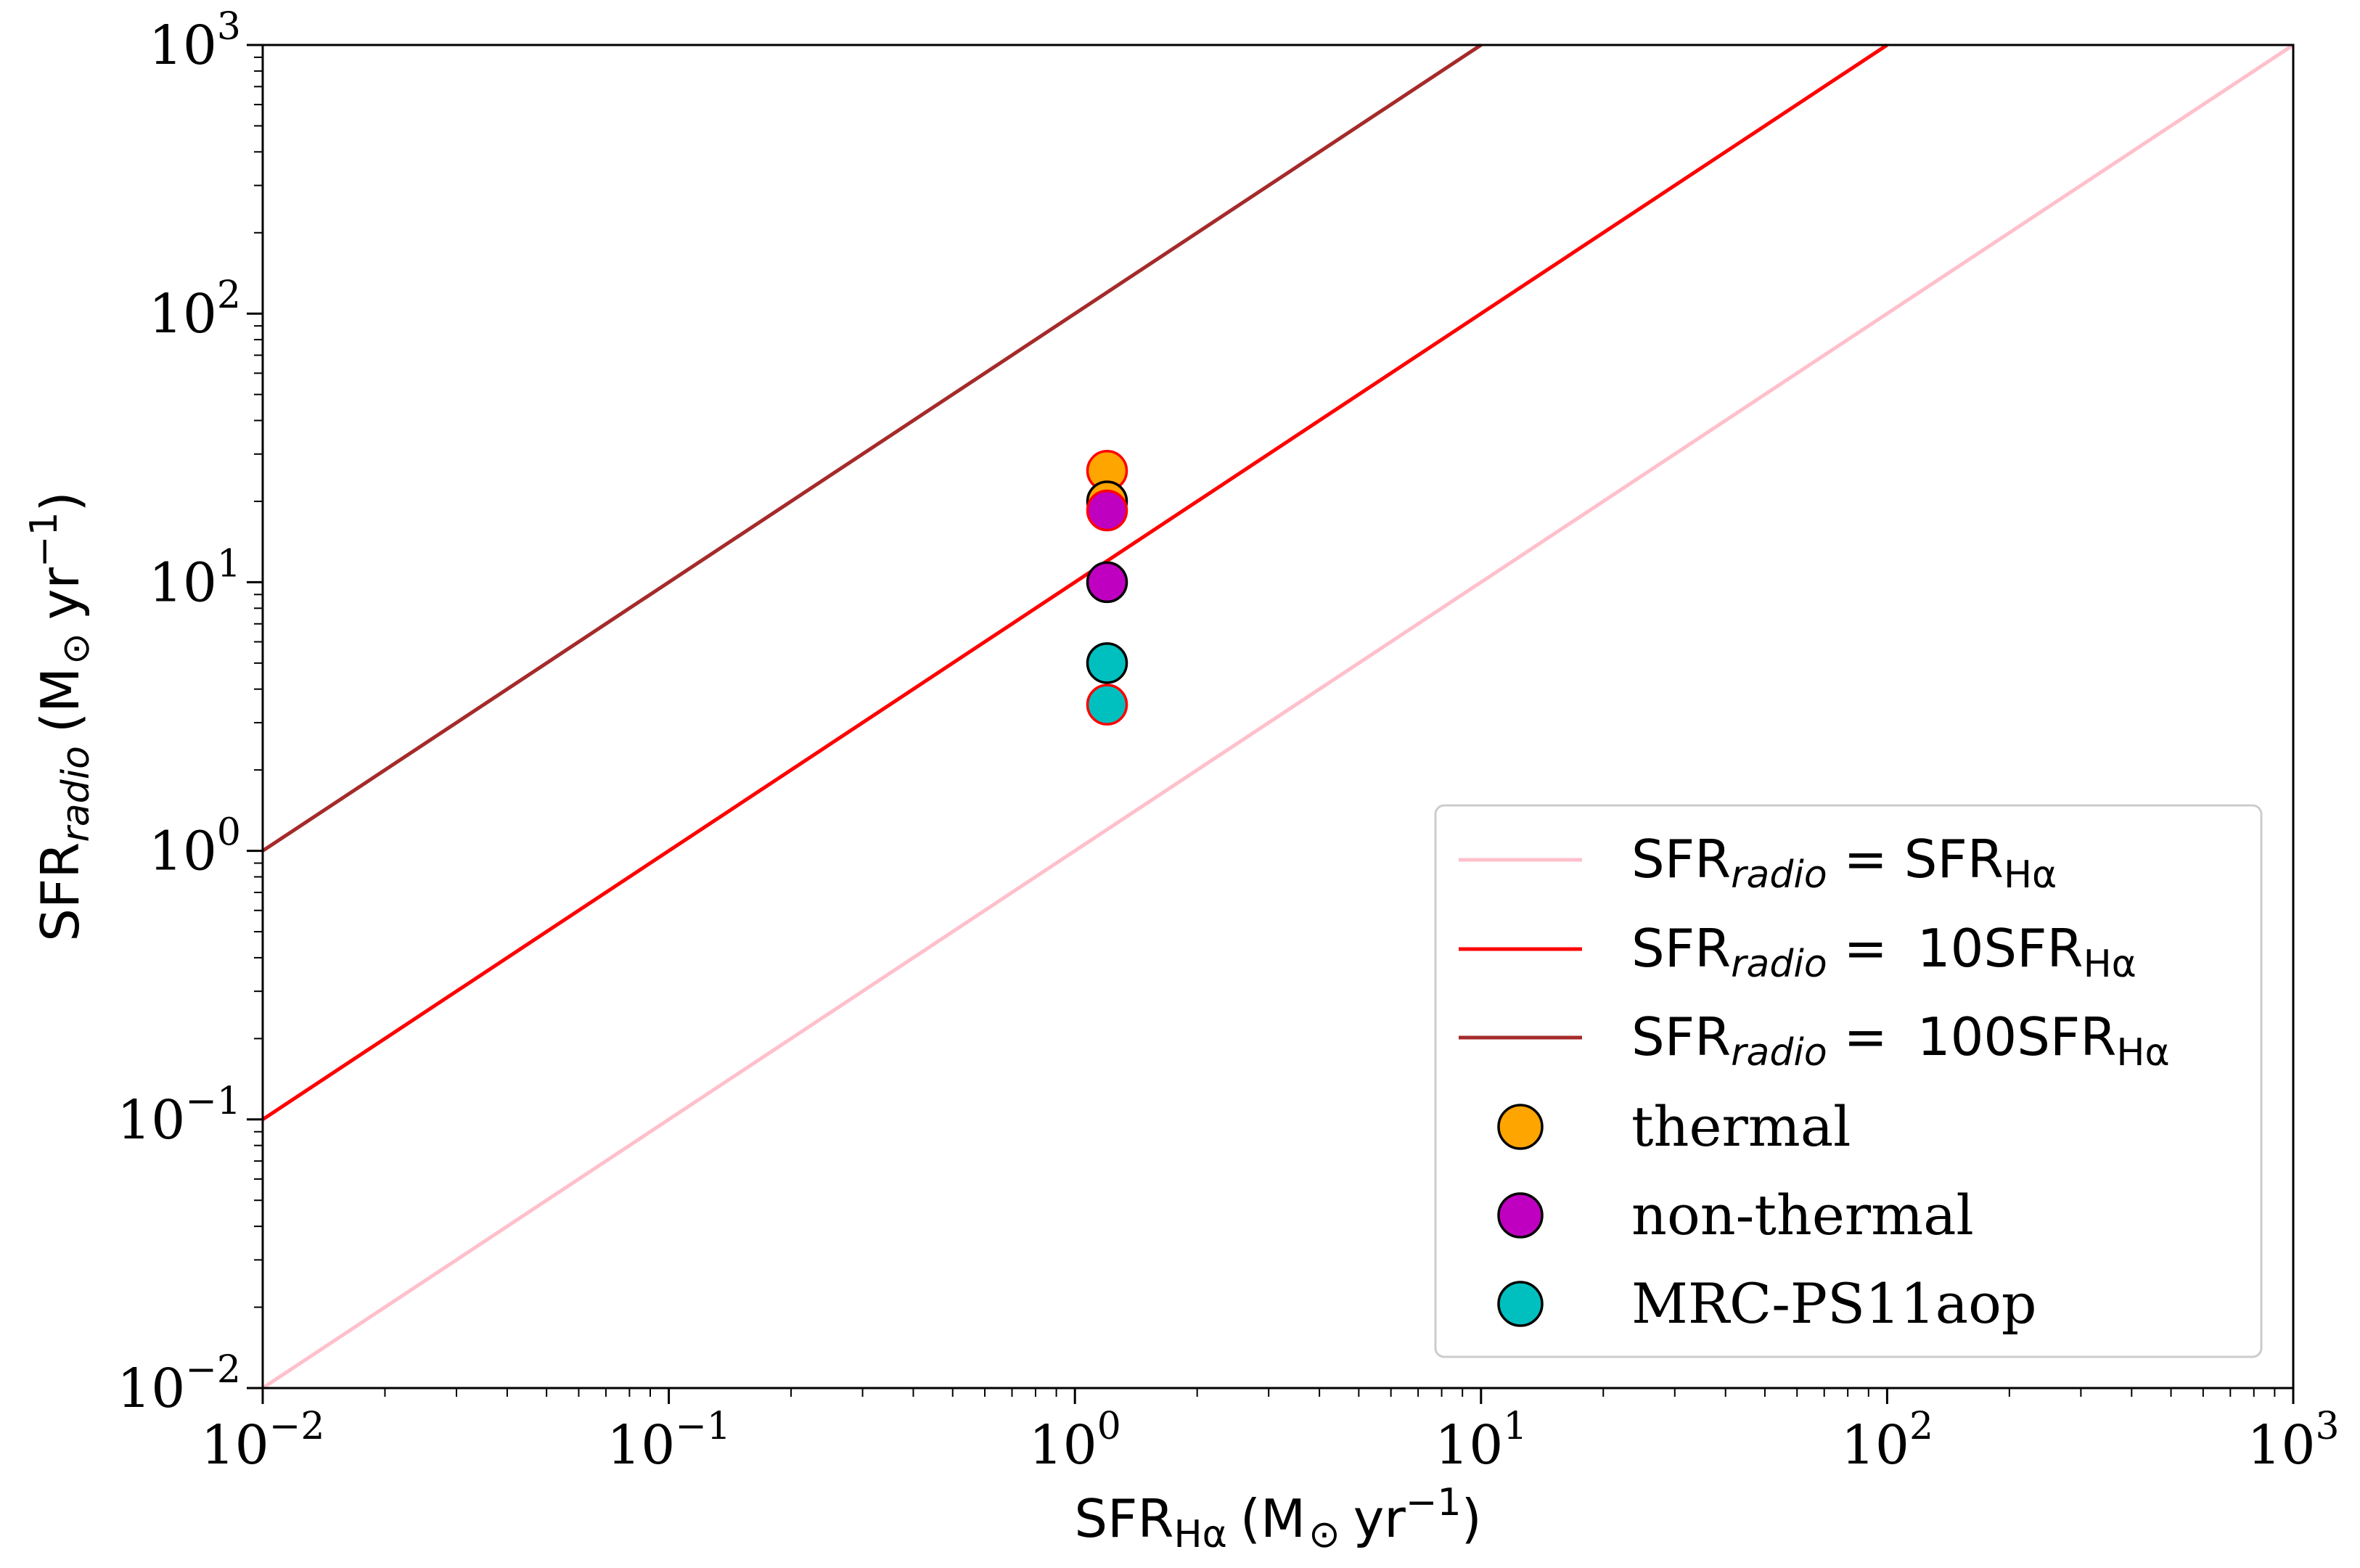 The width and height of the screenshot is (2360, 1568). I want to click on y-tick-label: 10⁻¹, so click(179, 1116).